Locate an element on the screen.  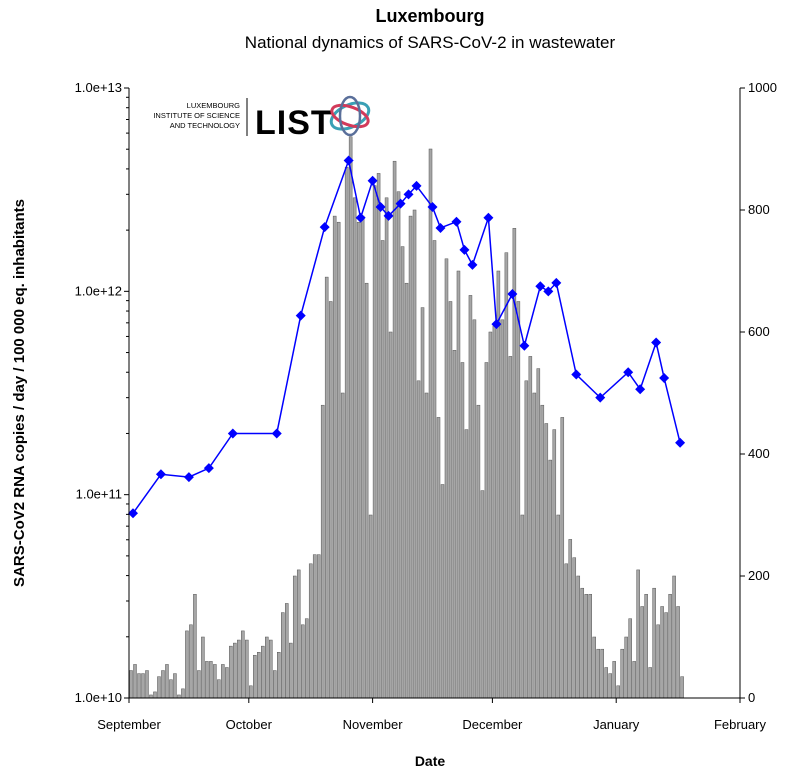
logo-ring is located at coordinates (350, 116).